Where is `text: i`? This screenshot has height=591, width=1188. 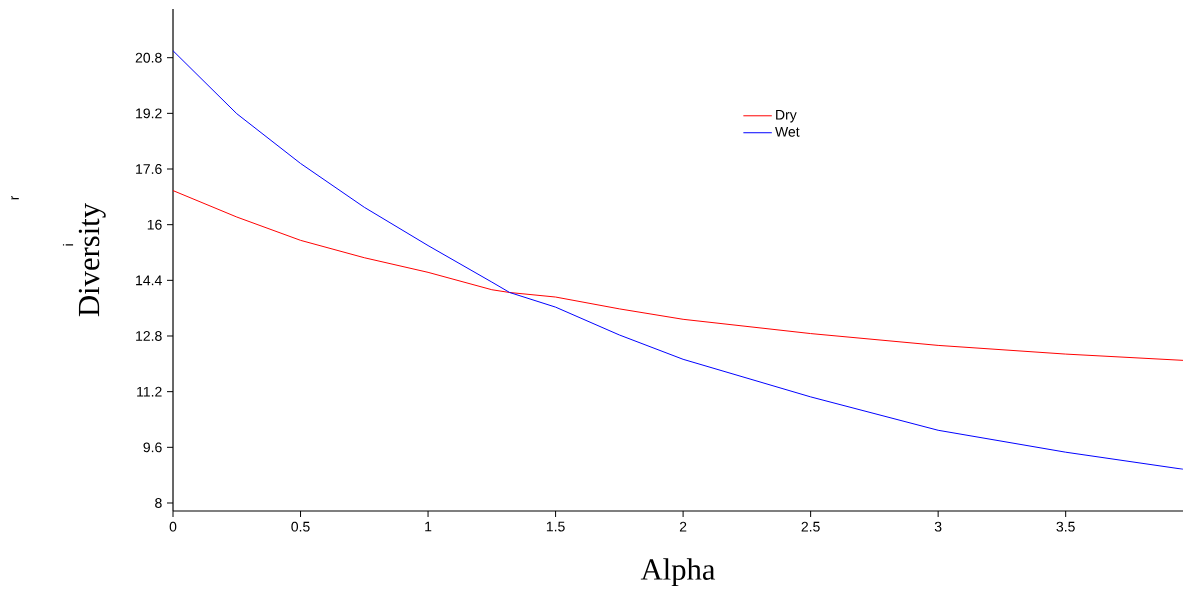
text: i is located at coordinates (68, 245).